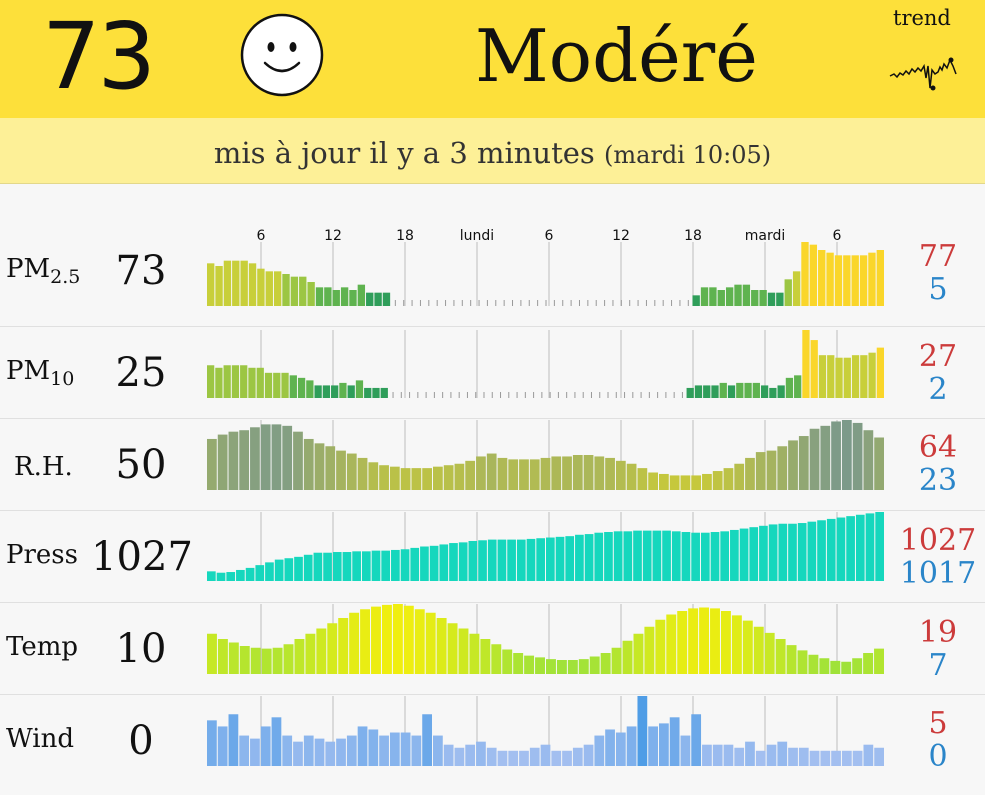 The width and height of the screenshot is (985, 795). Describe the element at coordinates (545, 639) in the screenshot. I see `temp-chart` at that location.